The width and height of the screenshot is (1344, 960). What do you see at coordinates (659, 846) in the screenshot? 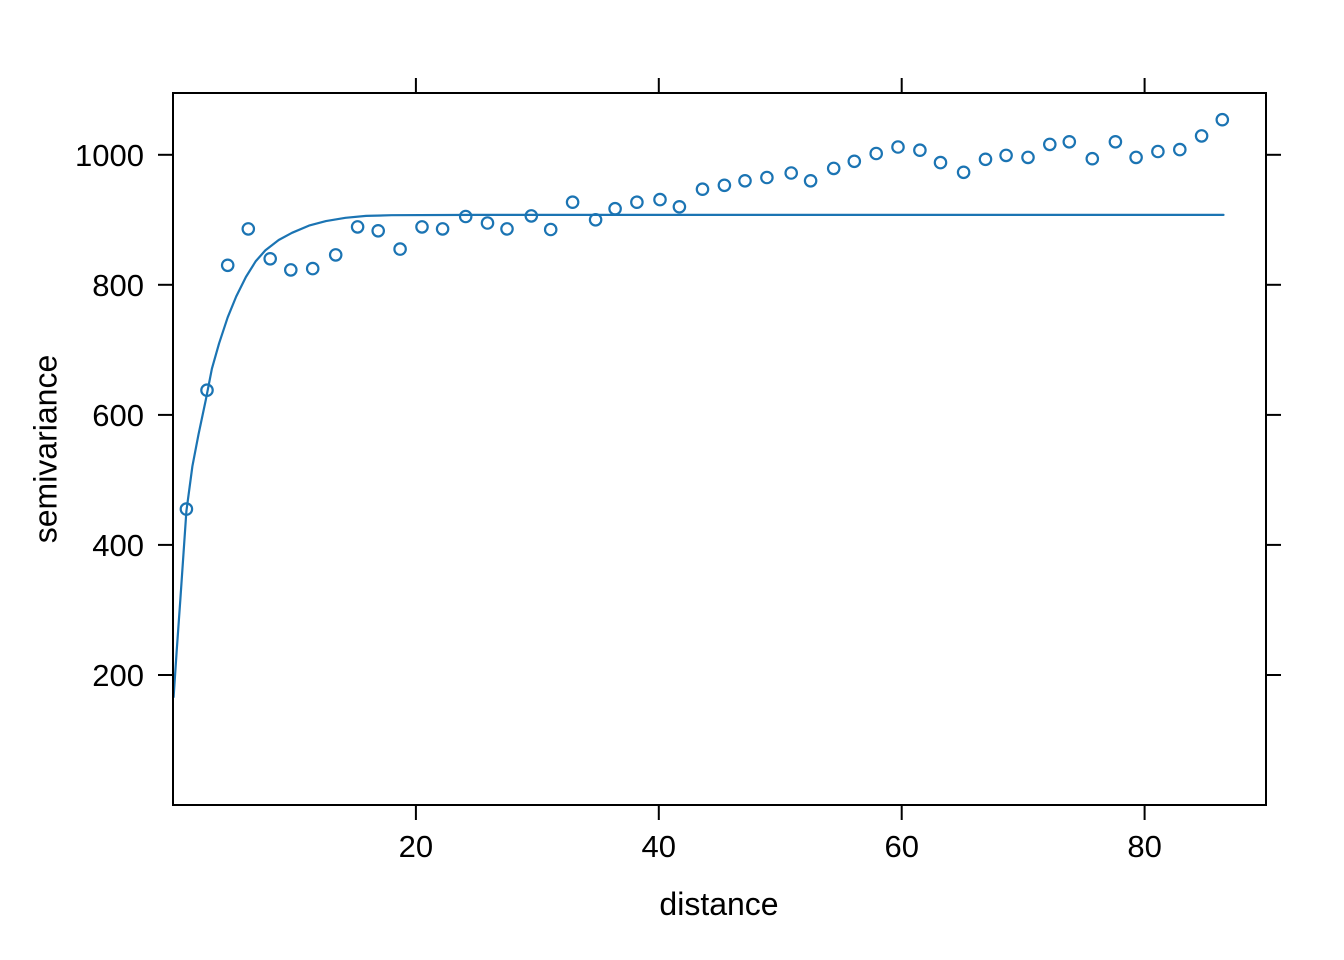
I see `x-tick-label: 40` at bounding box center [659, 846].